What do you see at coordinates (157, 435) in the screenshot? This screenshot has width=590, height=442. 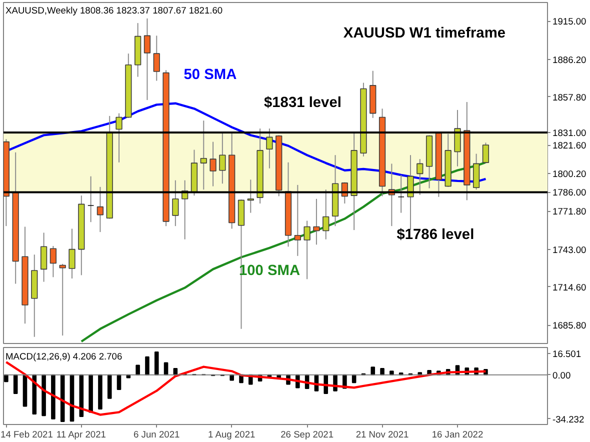 I see `x-tick-label: 6 Jun 2021` at bounding box center [157, 435].